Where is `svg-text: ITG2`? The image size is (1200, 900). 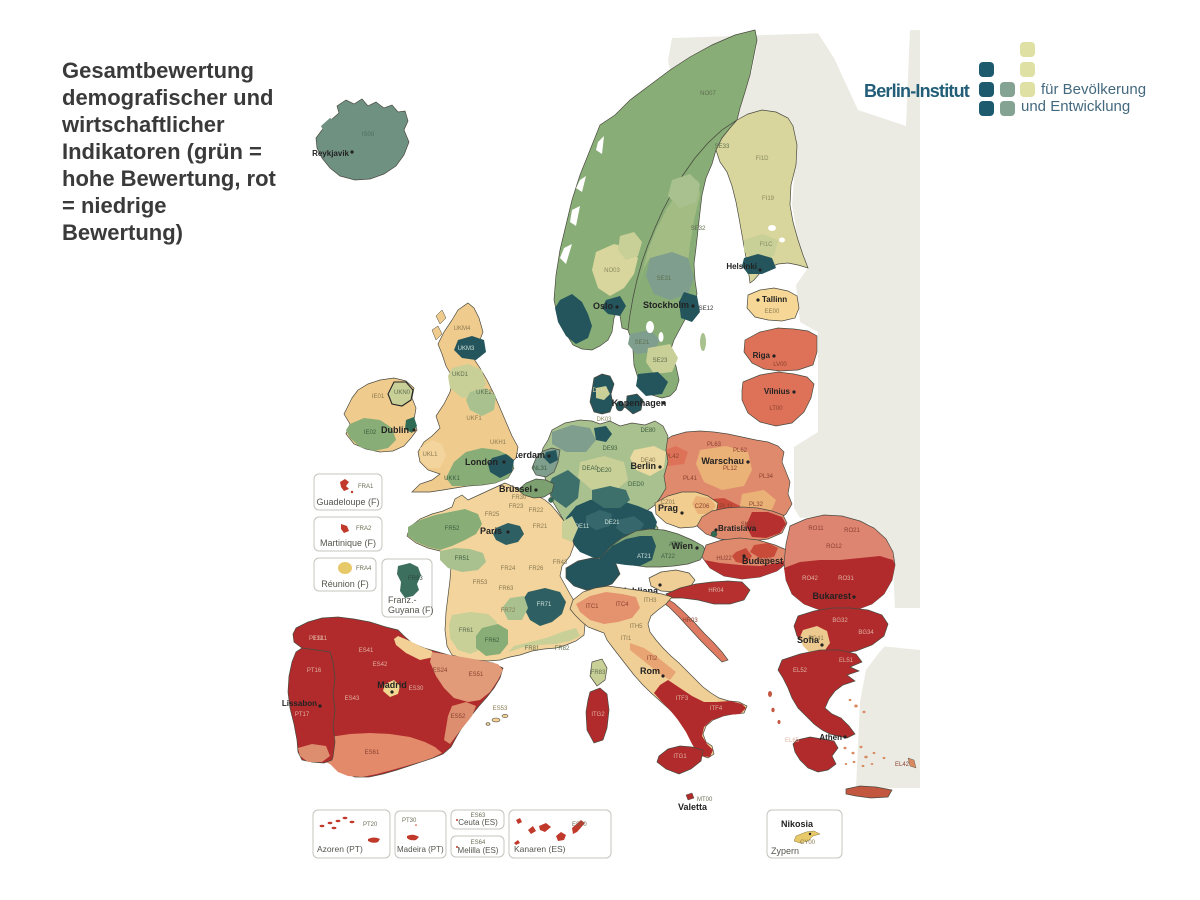 svg-text: ITG2 is located at coordinates (598, 715).